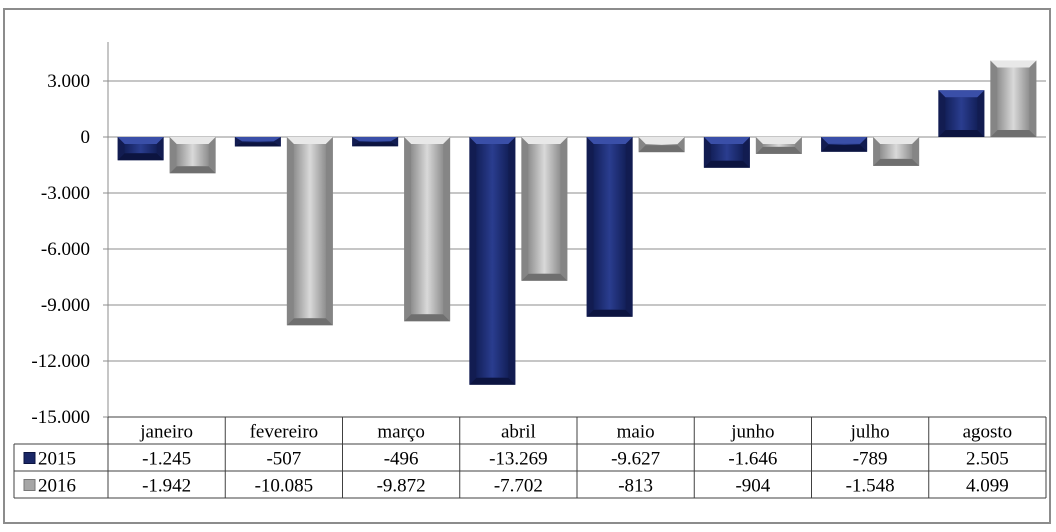 Image resolution: width=1056 pixels, height=532 pixels. I want to click on y-tick-label: -3.000, so click(65, 193).